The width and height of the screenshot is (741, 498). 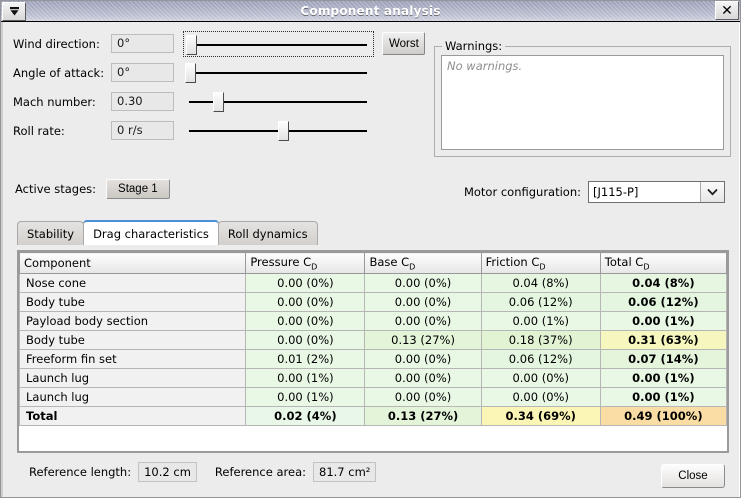 What do you see at coordinates (663, 283) in the screenshot?
I see `cell-total-cd: 0.04 (8%)` at bounding box center [663, 283].